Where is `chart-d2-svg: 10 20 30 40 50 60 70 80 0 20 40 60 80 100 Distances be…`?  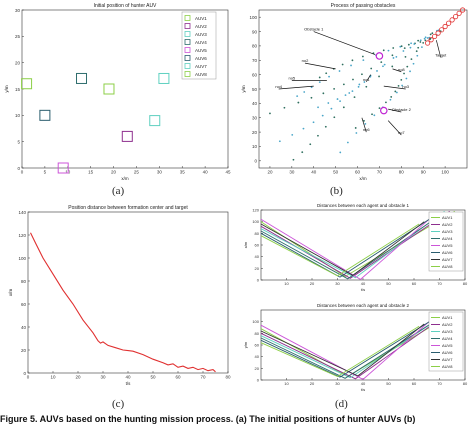 chart-d2-svg: 10 20 30 40 50 60 70 80 0 20 40 60 80 100 Distances be… is located at coordinates (355, 347).